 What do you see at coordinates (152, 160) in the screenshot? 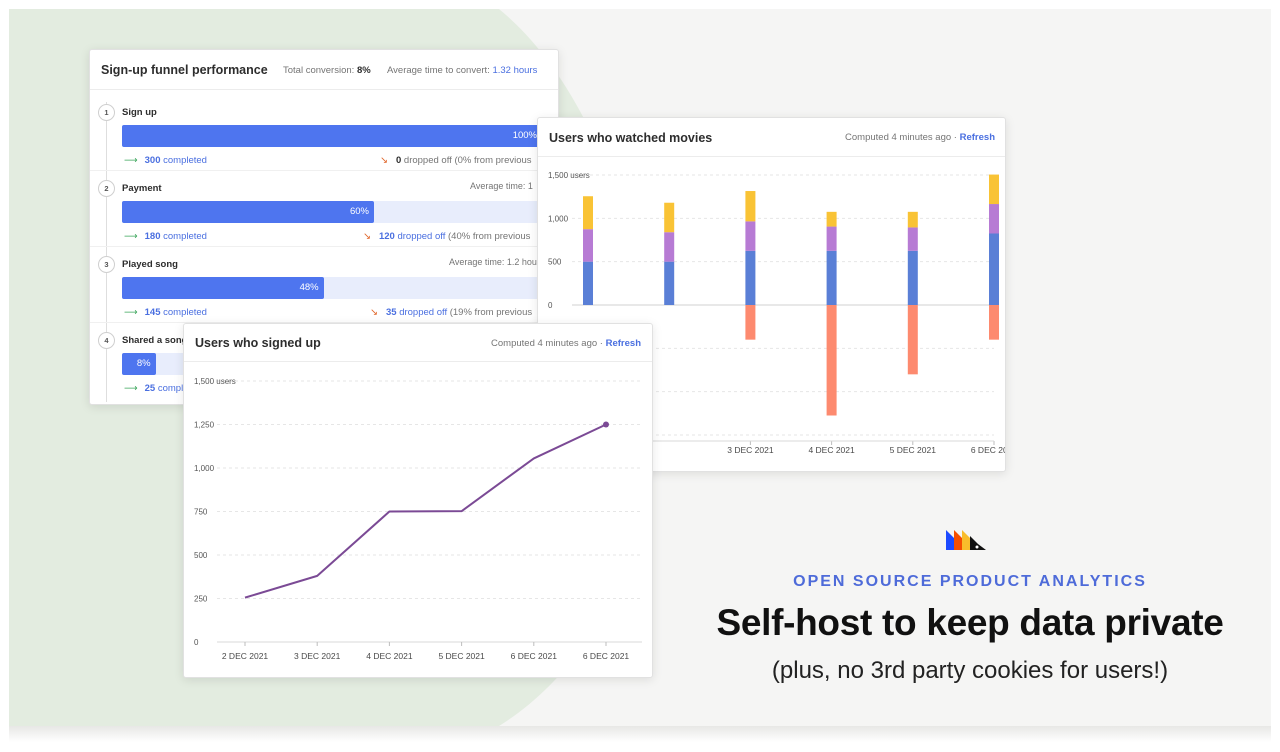
I see `completed-count: 300` at bounding box center [152, 160].